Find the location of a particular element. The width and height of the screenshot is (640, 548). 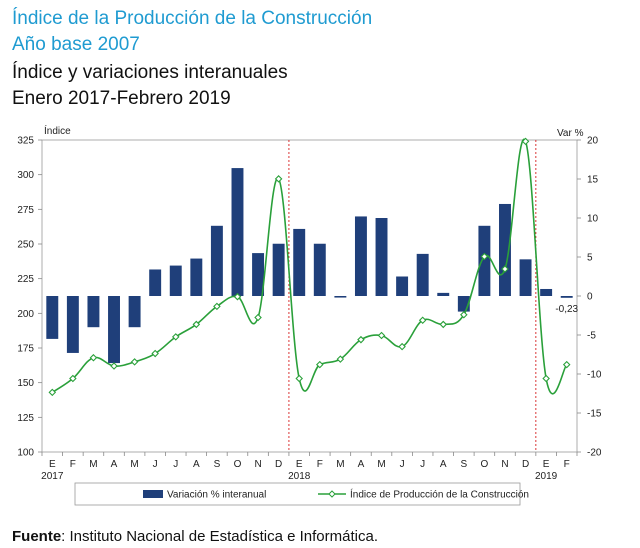

year-label: 2019 is located at coordinates (546, 476).